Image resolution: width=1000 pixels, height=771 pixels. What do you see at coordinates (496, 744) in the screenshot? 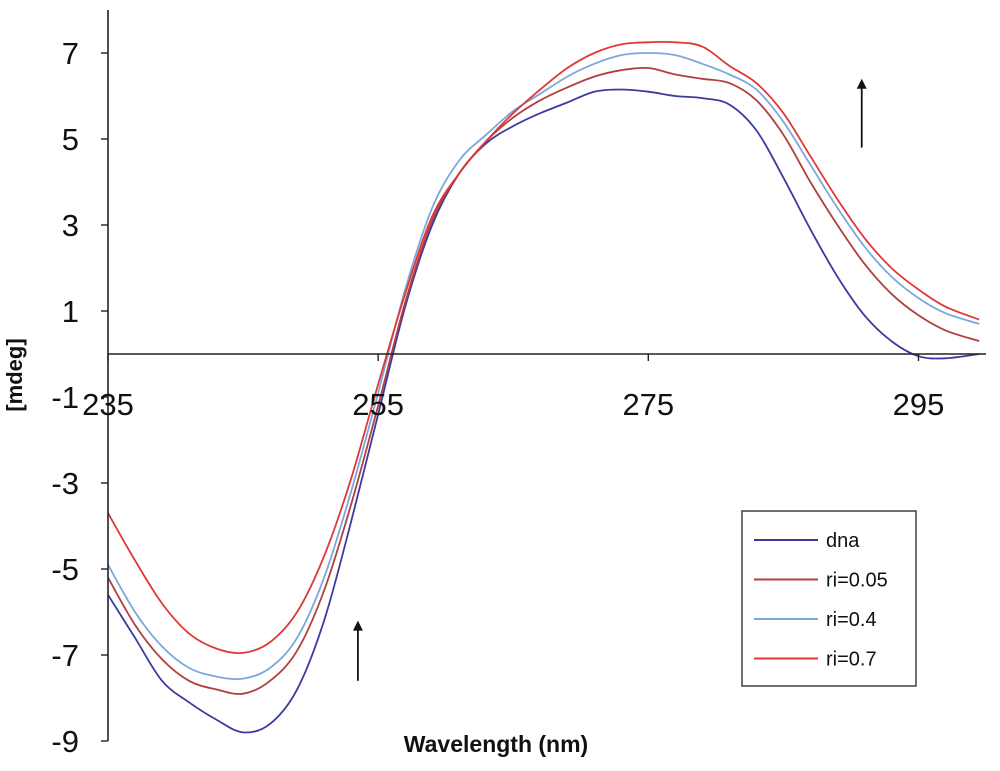
I see `x-axis-label: Wavelength (nm)` at bounding box center [496, 744].